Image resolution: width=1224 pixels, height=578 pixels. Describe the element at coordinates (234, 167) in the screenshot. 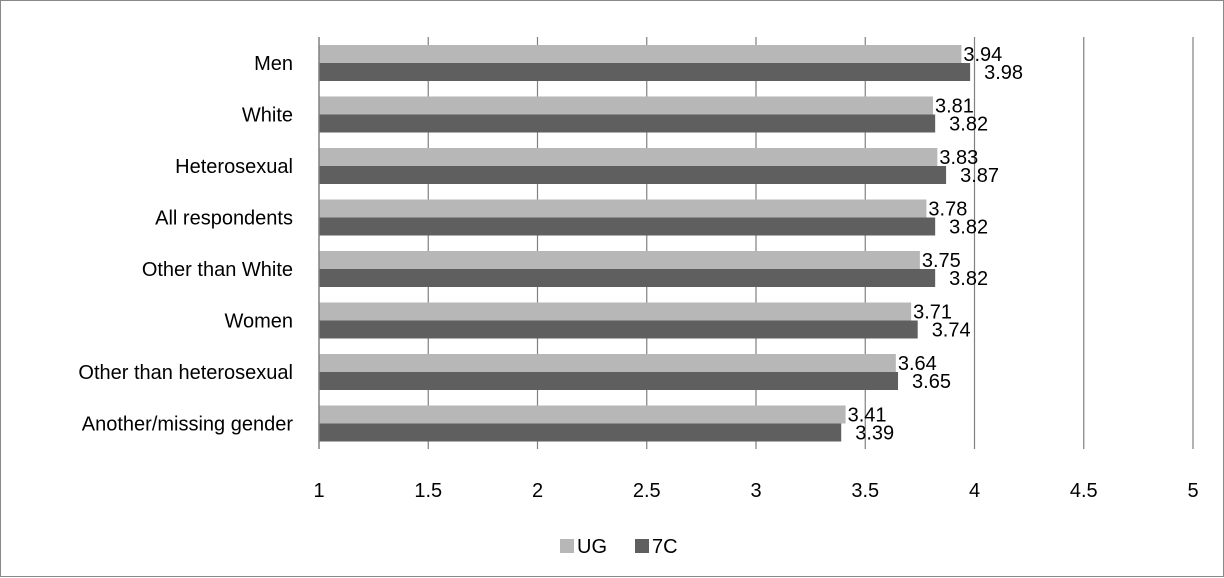

I see `category-label: Heterosexual` at that location.